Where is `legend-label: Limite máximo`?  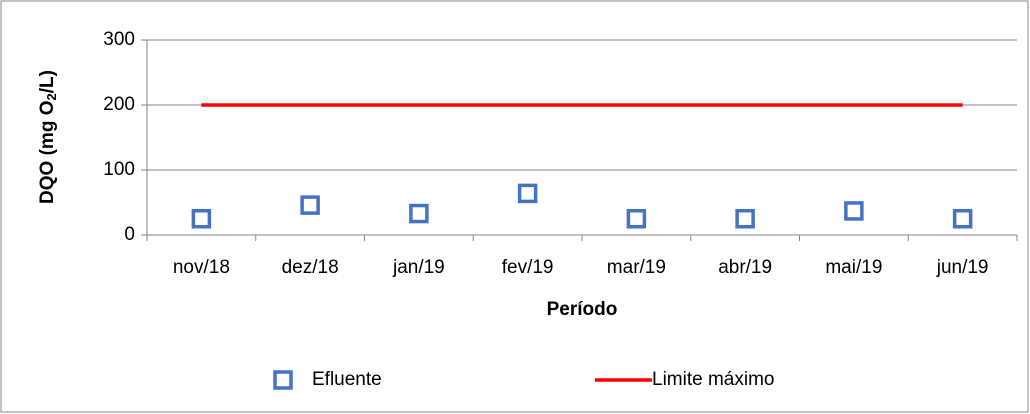 legend-label: Limite máximo is located at coordinates (713, 379).